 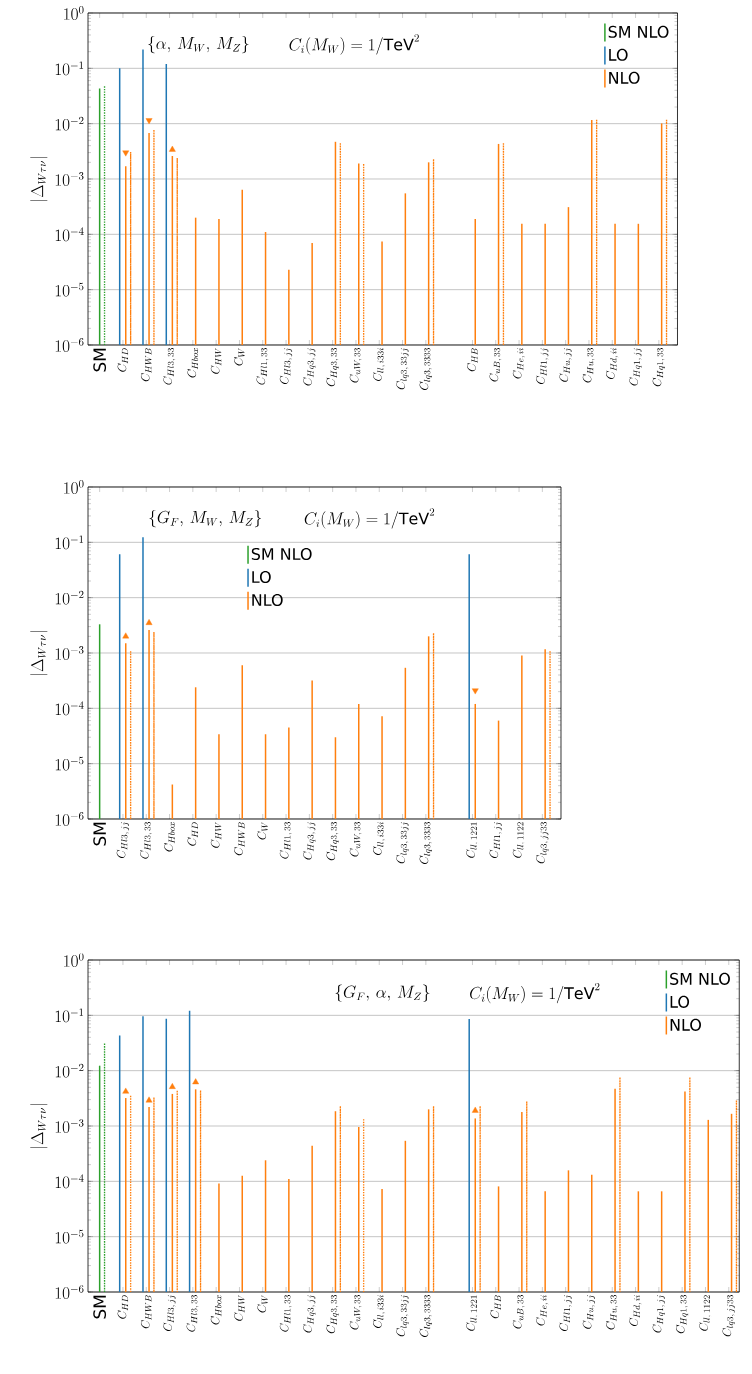 I want to click on x-tick-label: $C_{Hq1,\,33}$, so click(x=682, y=1314).